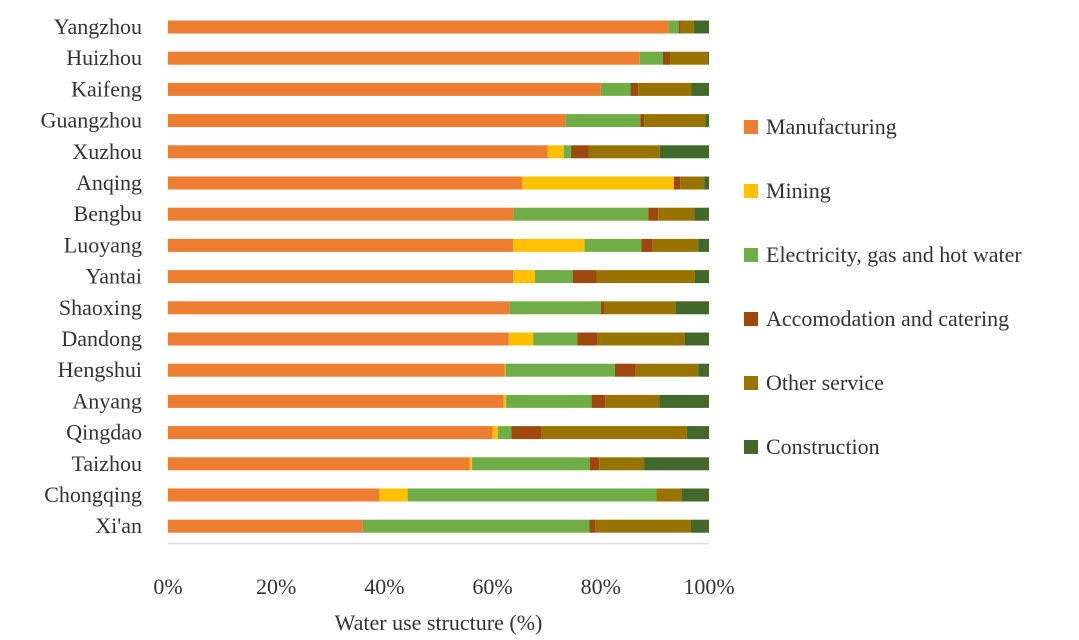  What do you see at coordinates (107, 400) in the screenshot?
I see `category-label: Anyang` at bounding box center [107, 400].